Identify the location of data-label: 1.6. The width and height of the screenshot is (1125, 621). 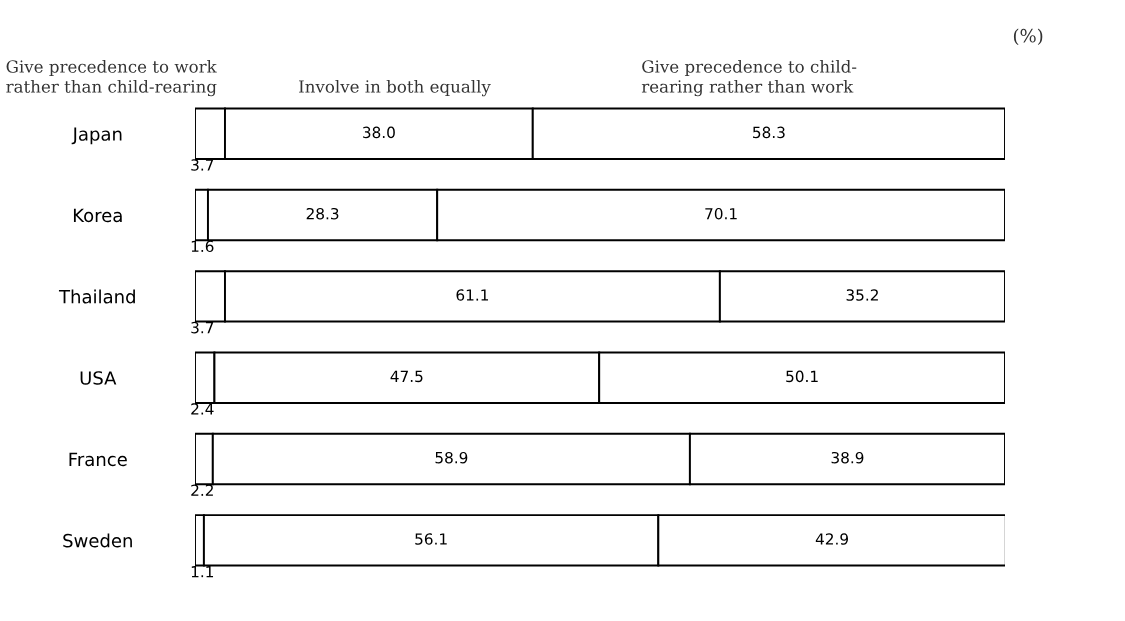
(202, 246).